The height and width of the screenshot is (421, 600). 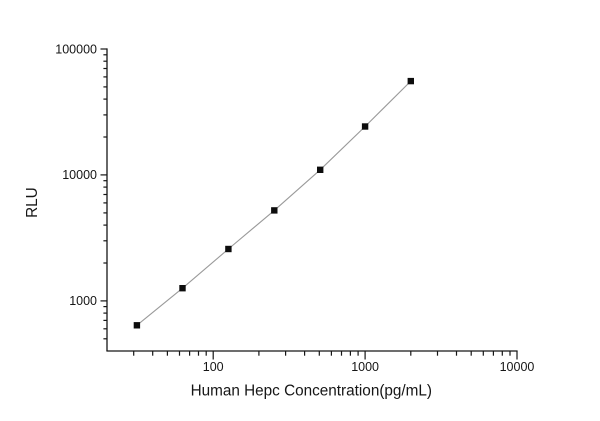 What do you see at coordinates (32, 202) in the screenshot?
I see `svg-text: RLU` at bounding box center [32, 202].